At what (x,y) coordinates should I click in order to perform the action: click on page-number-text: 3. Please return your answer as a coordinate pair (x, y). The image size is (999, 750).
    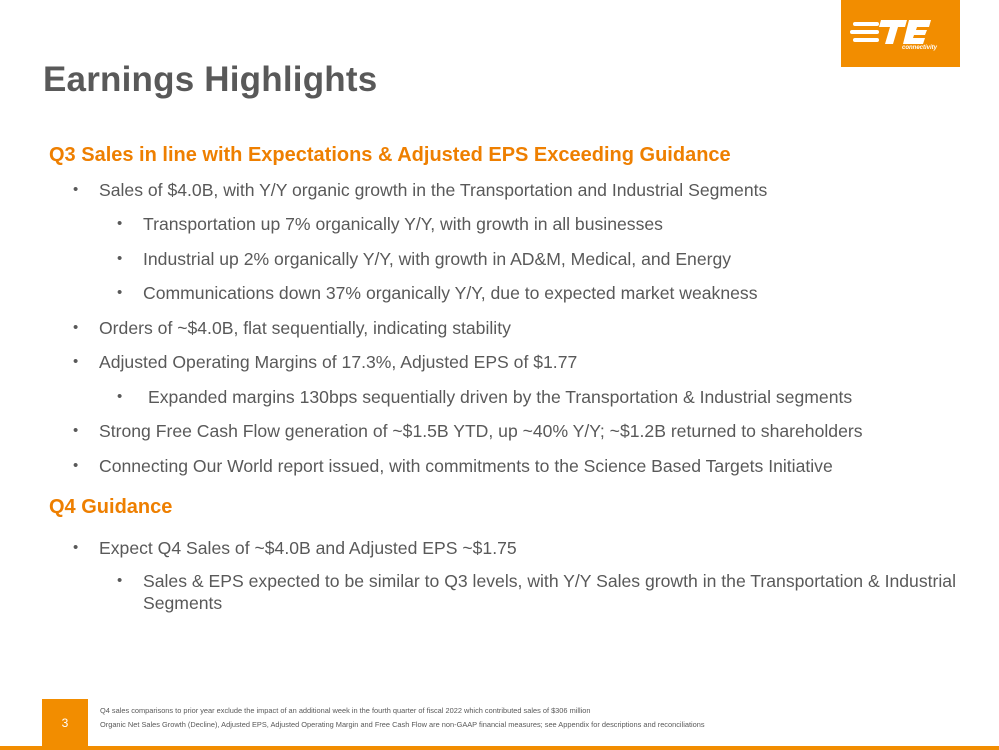
    Looking at the image, I should click on (65, 723).